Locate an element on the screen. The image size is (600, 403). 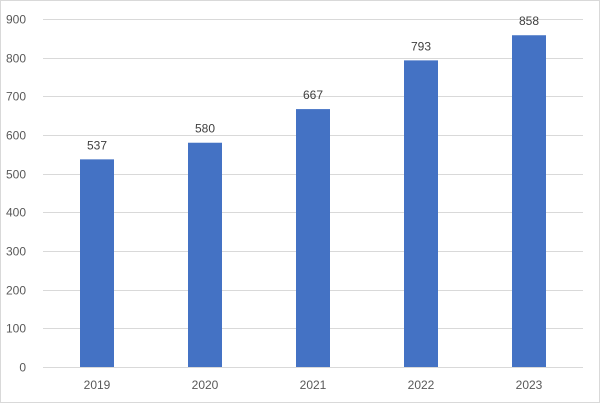
y-tick-label: 900 is located at coordinates (16, 20).